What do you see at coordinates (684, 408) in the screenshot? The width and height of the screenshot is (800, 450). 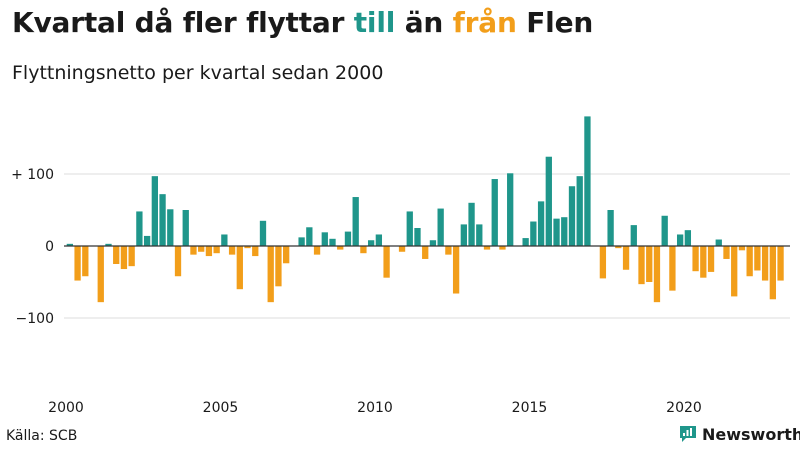 I see `x-tick-label: 2020` at bounding box center [684, 408].